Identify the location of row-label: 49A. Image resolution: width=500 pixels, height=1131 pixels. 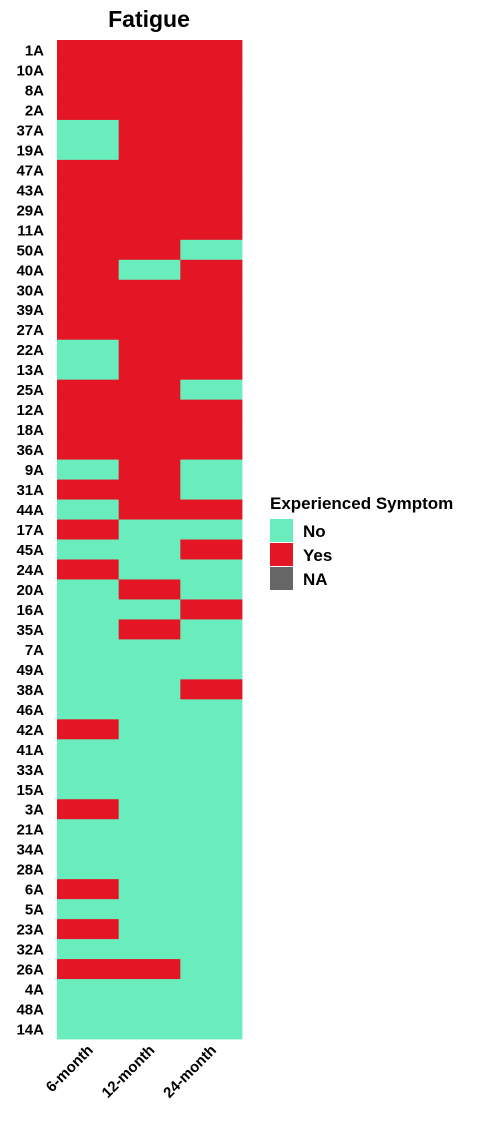
(30, 670).